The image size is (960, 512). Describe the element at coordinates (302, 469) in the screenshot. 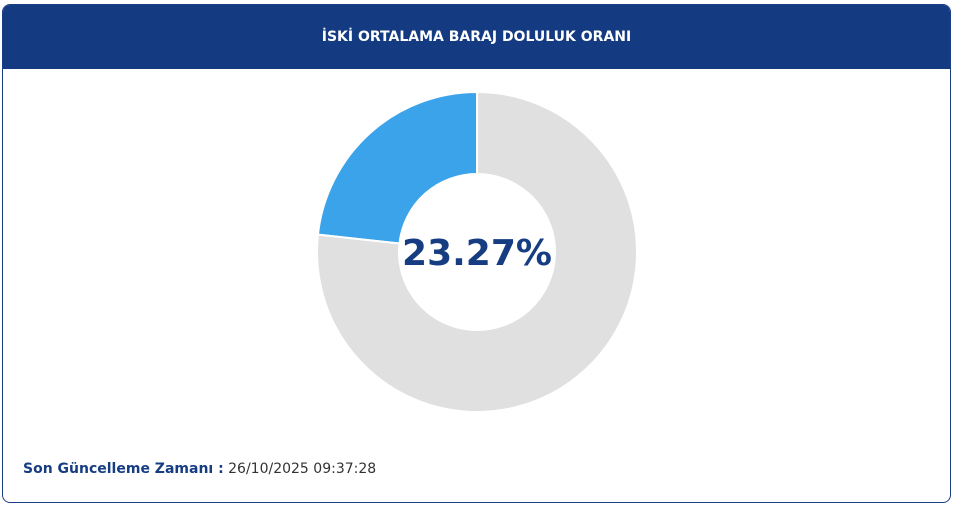

I see `footer-value: 26/10/2025 09:37:28` at that location.